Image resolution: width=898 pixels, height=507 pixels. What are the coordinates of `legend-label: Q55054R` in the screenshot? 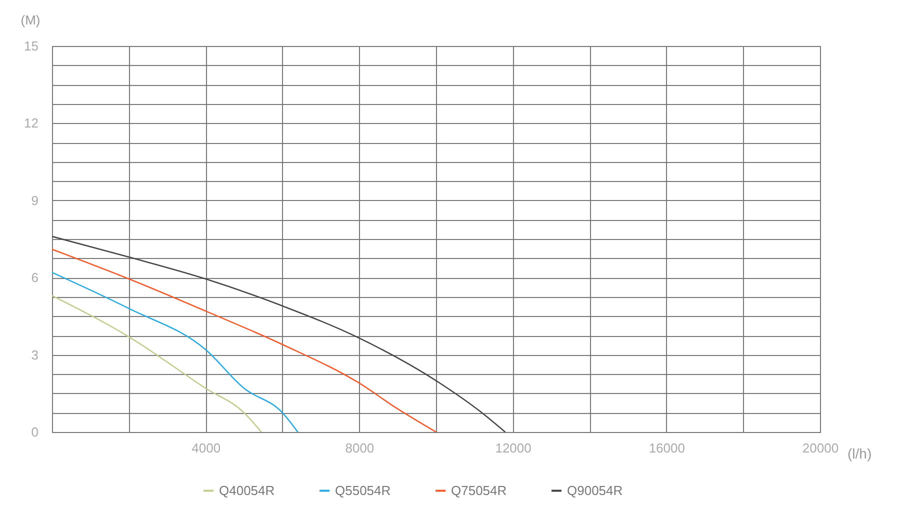 It's located at (363, 490).